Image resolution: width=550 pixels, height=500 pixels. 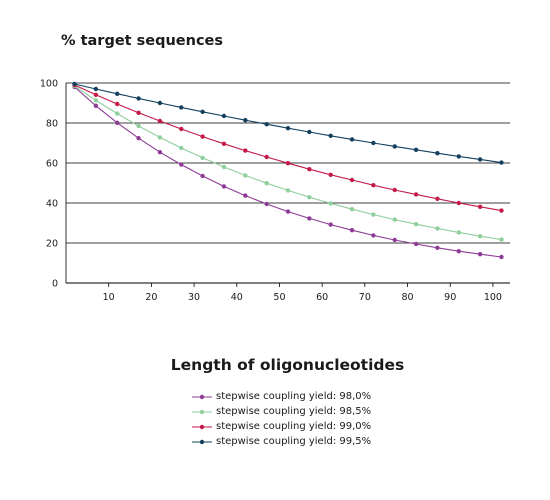 What do you see at coordinates (294, 441) in the screenshot?
I see `legend-label: stepwise coupling yield: 99,5%` at bounding box center [294, 441].